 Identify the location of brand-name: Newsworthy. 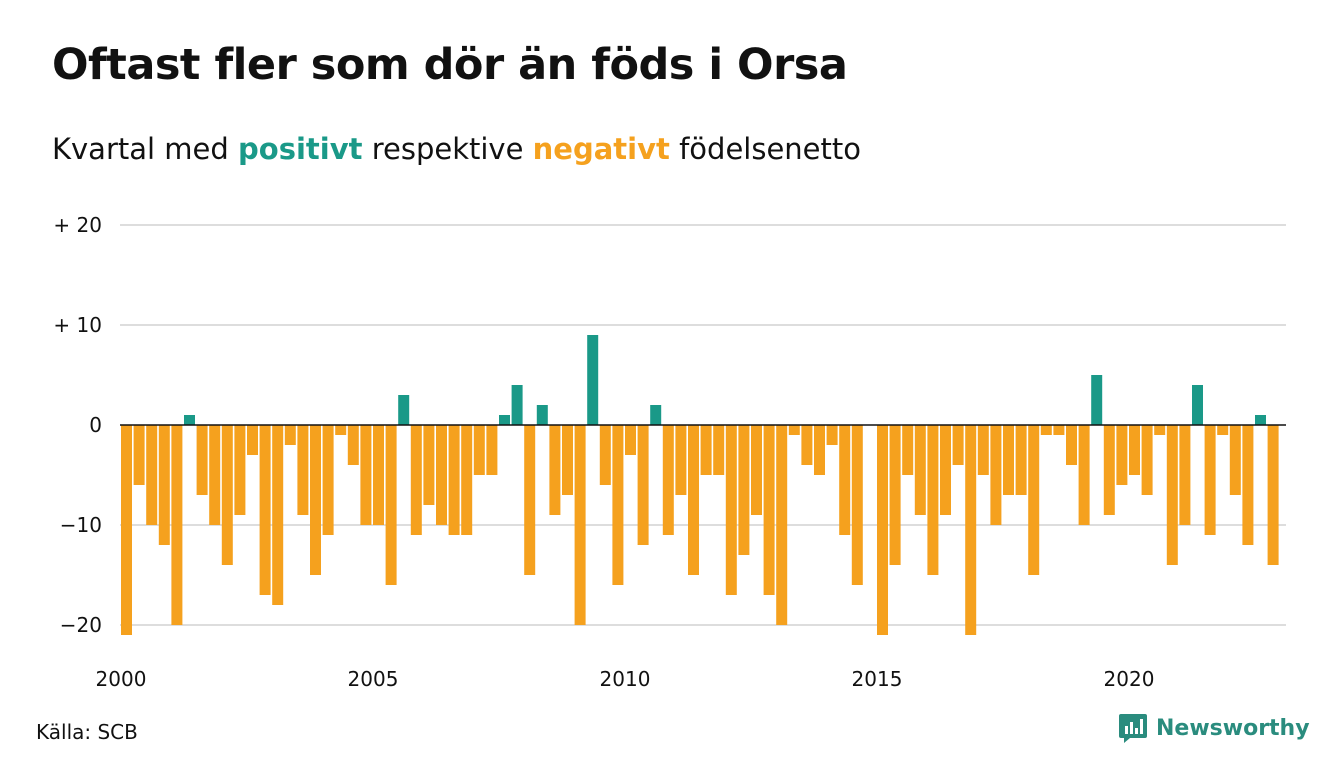
(1233, 728).